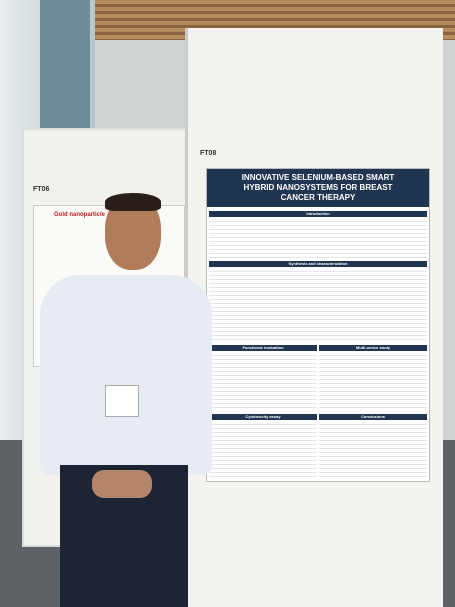 The height and width of the screenshot is (607, 455). Describe the element at coordinates (263, 417) in the screenshot. I see `section-header: Cytotoxicity assay` at that location.